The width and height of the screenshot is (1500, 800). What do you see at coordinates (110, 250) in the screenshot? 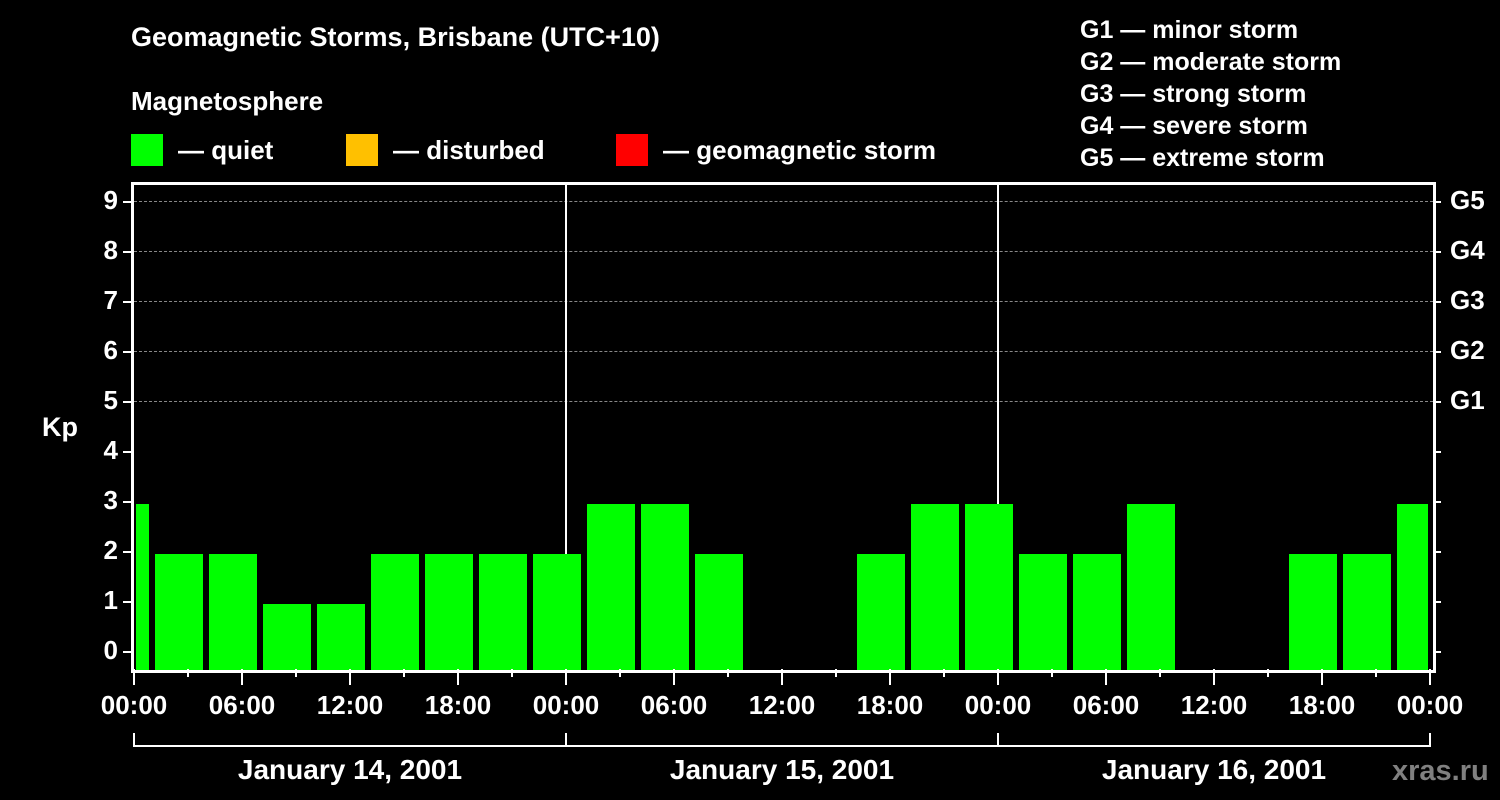
I see `y-tick-label: 8` at bounding box center [110, 250].